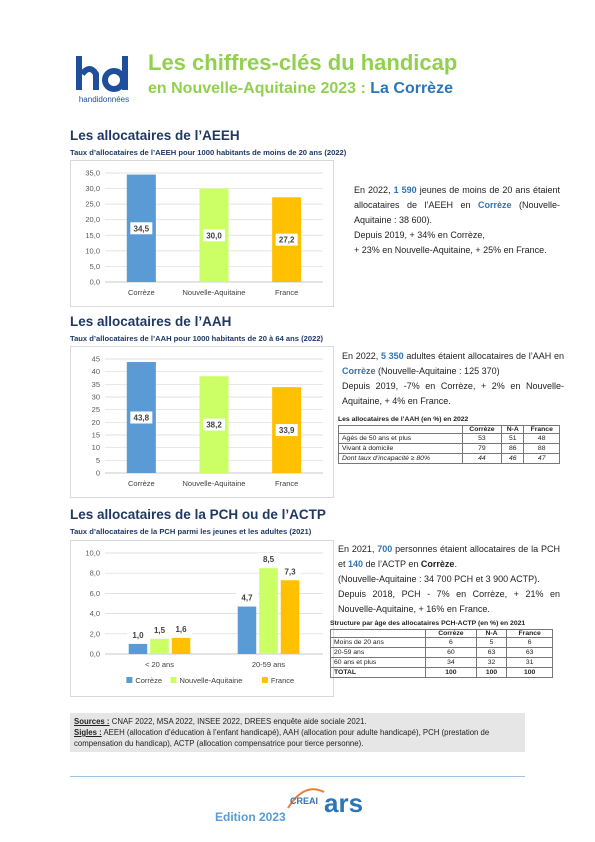  I want to click on value-label-text: 27,2, so click(287, 240).